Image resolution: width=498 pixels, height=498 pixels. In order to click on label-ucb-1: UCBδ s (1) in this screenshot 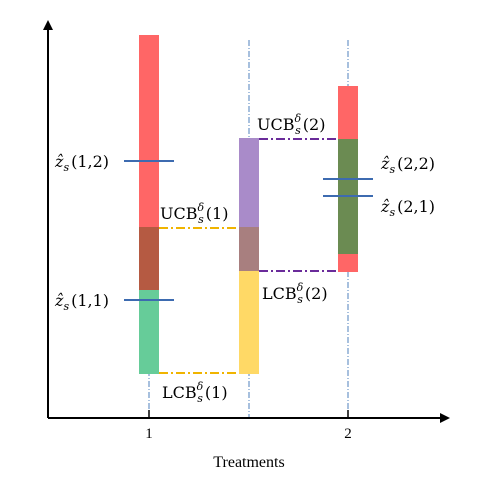, I will do `click(194, 213)`.